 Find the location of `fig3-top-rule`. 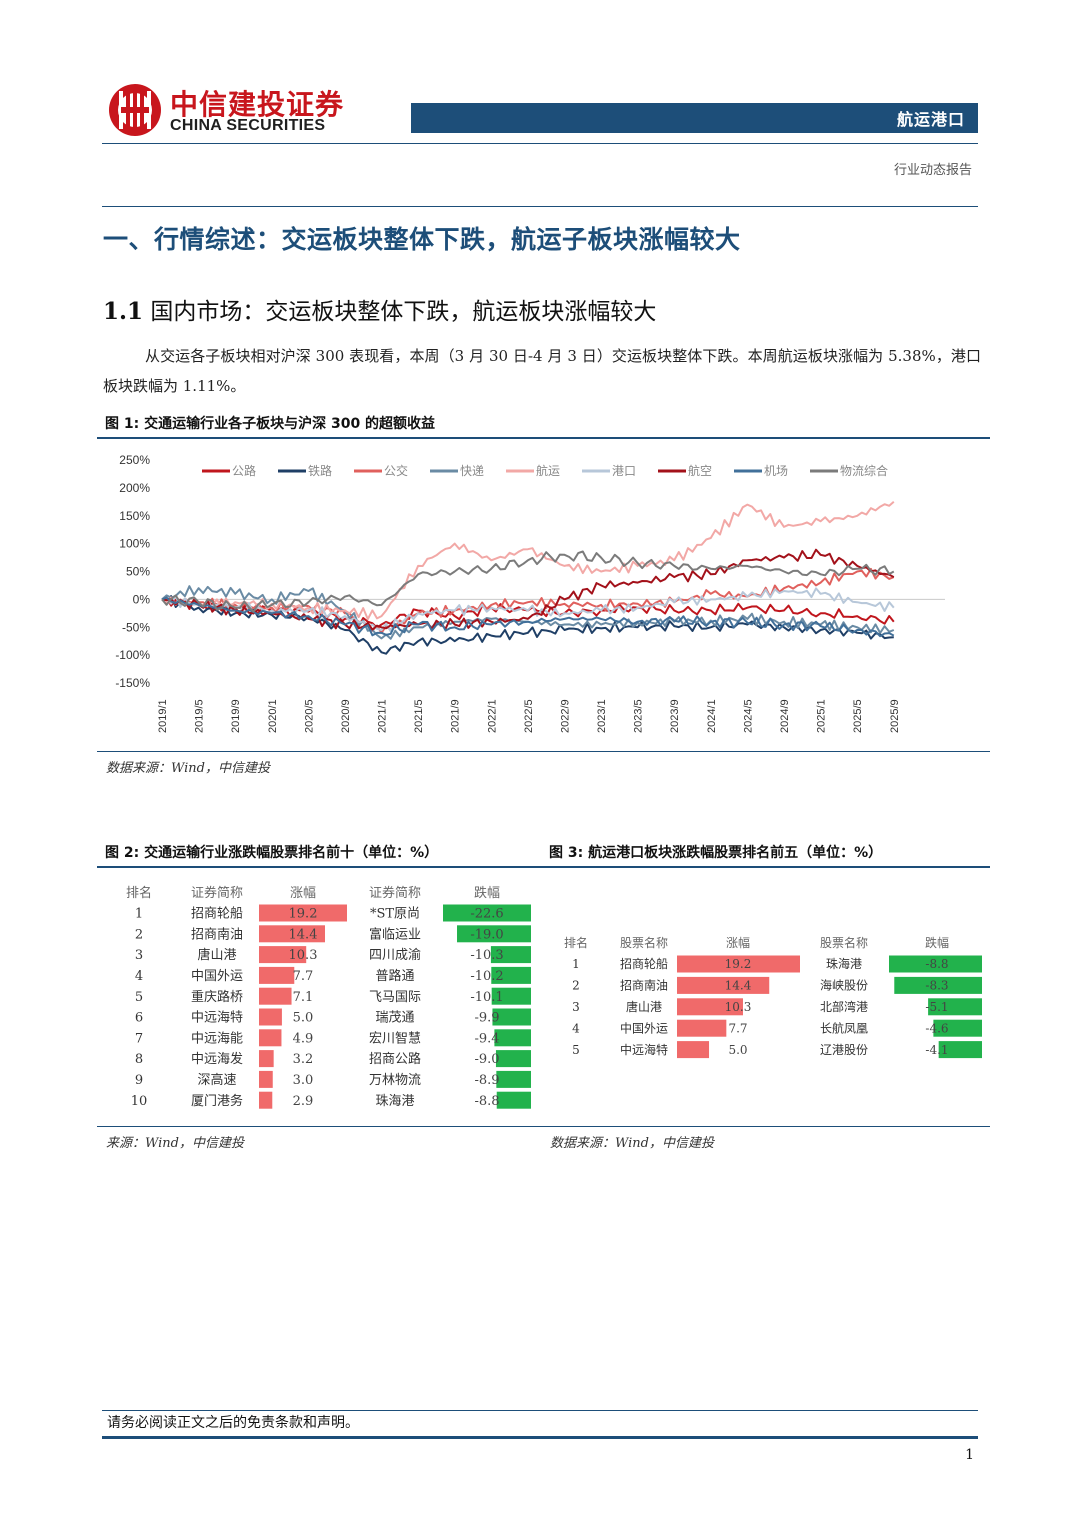

fig3-top-rule is located at coordinates (766, 867).